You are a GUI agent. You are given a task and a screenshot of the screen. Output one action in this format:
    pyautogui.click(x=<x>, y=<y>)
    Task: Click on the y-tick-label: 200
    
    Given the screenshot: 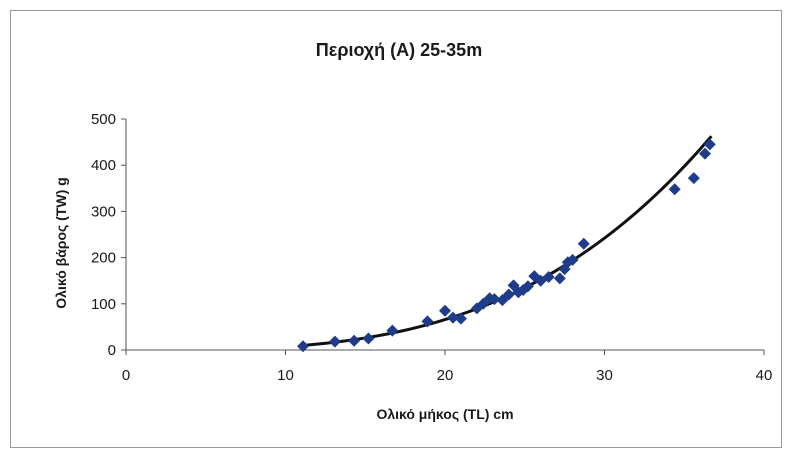 What is the action you would take?
    pyautogui.click(x=103, y=258)
    